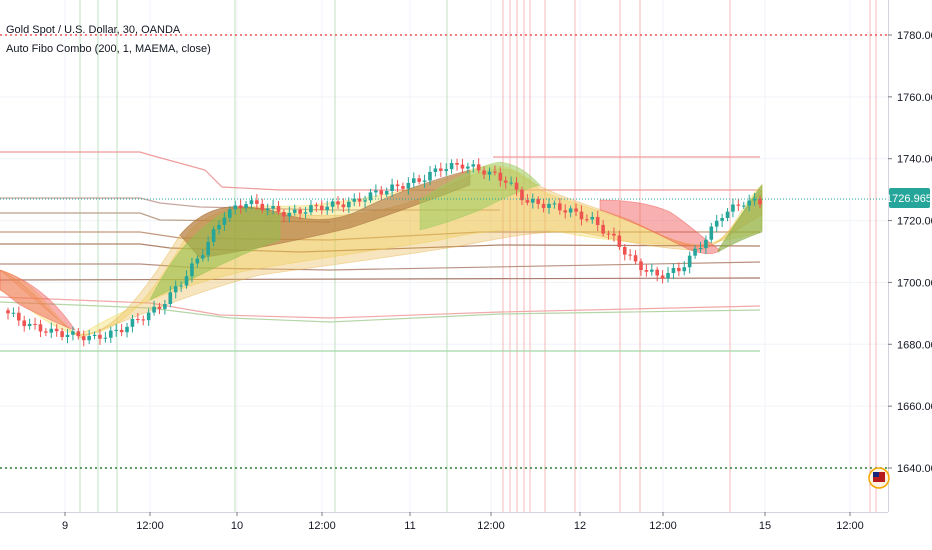 This screenshot has width=932, height=550. Describe the element at coordinates (463, 522) in the screenshot. I see `time-axis: 9 12:00 10 12:00 11 12:00 12 12:00 15 12:00` at that location.